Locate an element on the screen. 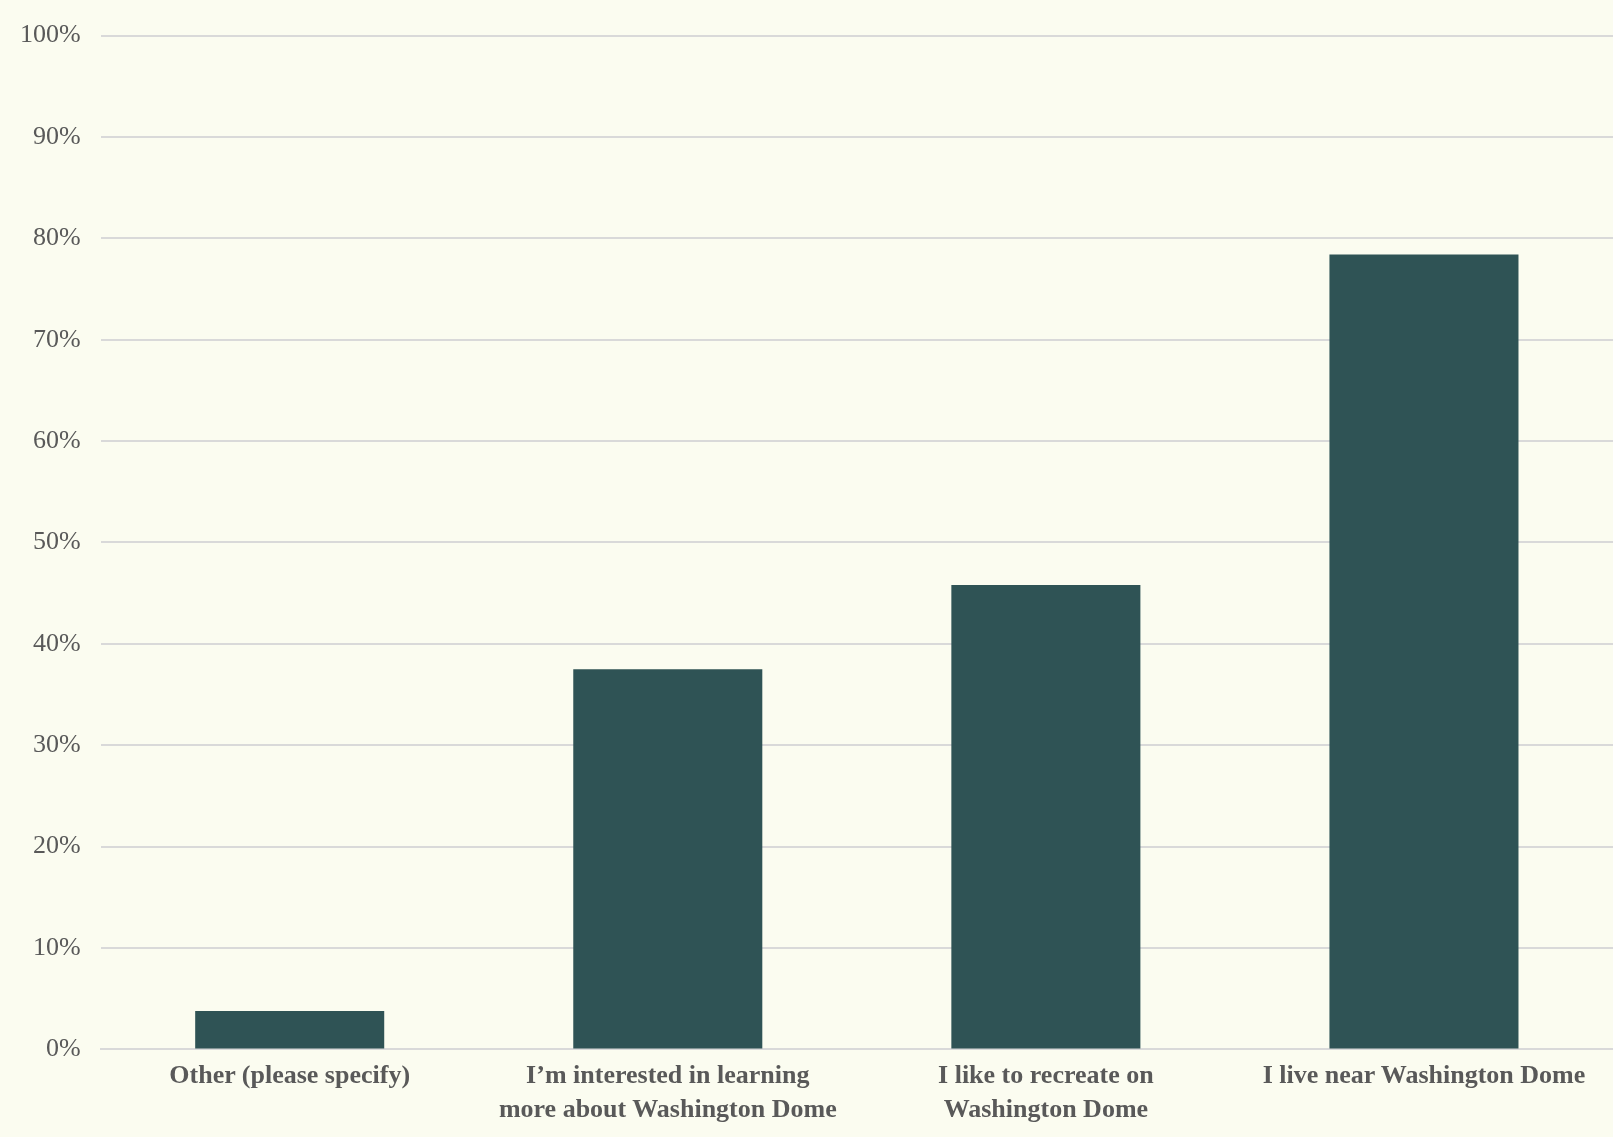 The width and height of the screenshot is (1613, 1137). y-tick-label: 0% is located at coordinates (63, 1048).